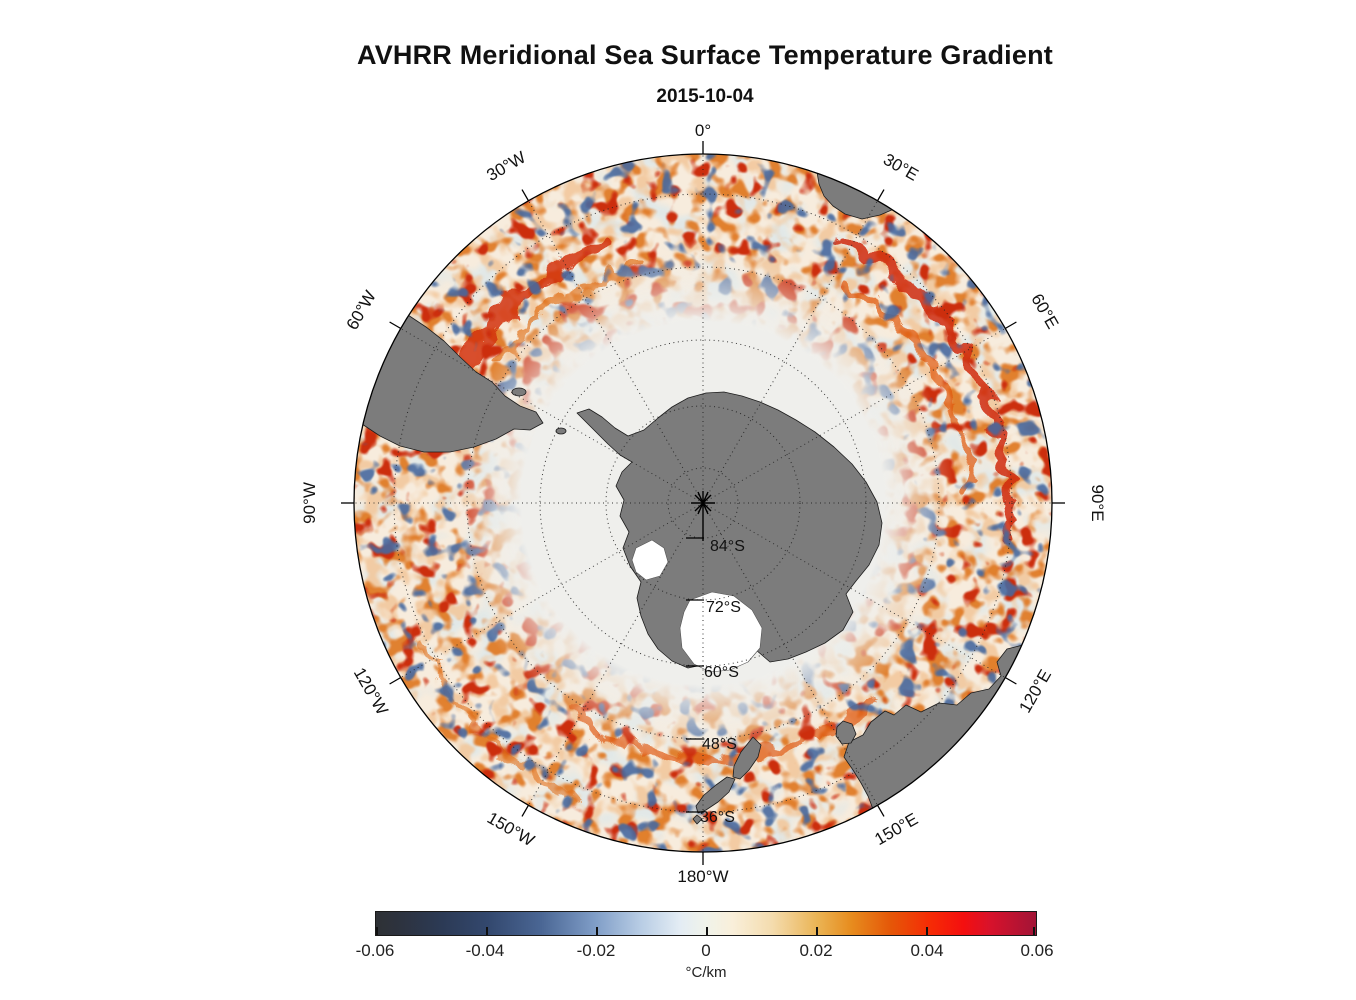 The width and height of the screenshot is (1356, 1000). I want to click on ronne-ice-shelf, so click(650, 560).